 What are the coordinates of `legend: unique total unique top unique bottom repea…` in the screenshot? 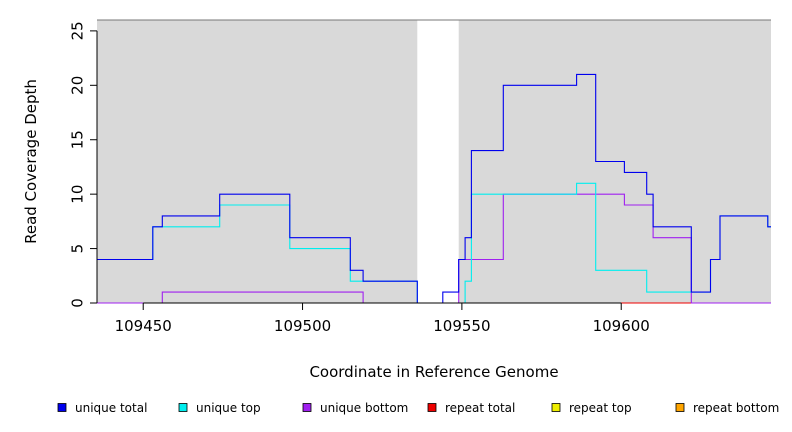 It's located at (418, 408).